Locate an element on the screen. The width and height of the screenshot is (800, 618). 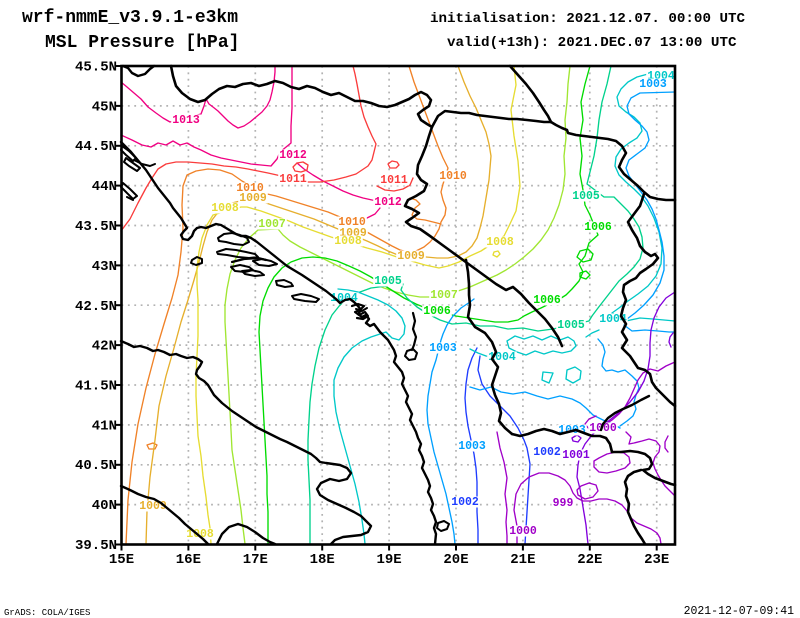
svg-text: 16E is located at coordinates (188, 560).